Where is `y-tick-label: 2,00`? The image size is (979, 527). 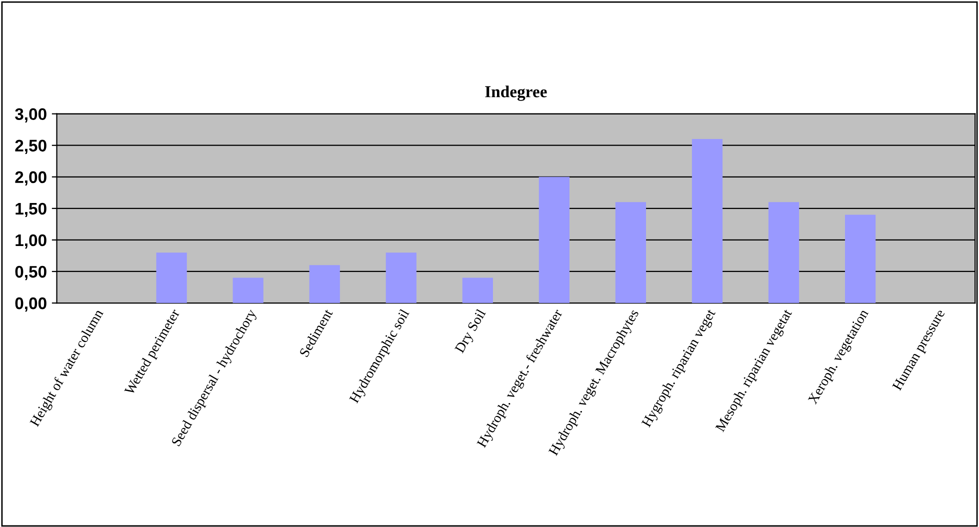 y-tick-label: 2,00 is located at coordinates (30, 178).